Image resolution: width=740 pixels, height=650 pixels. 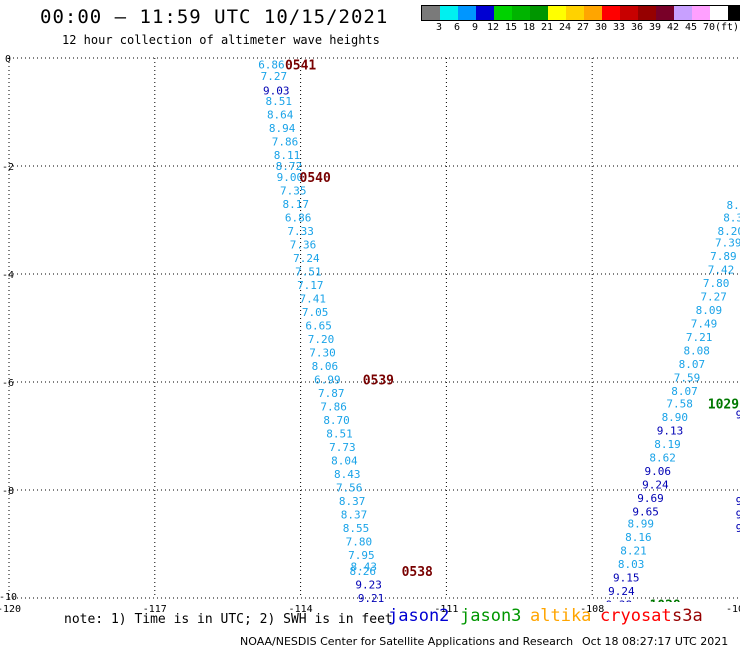 What do you see at coordinates (511, 27) in the screenshot?
I see `color-scale-label: 15` at bounding box center [511, 27].